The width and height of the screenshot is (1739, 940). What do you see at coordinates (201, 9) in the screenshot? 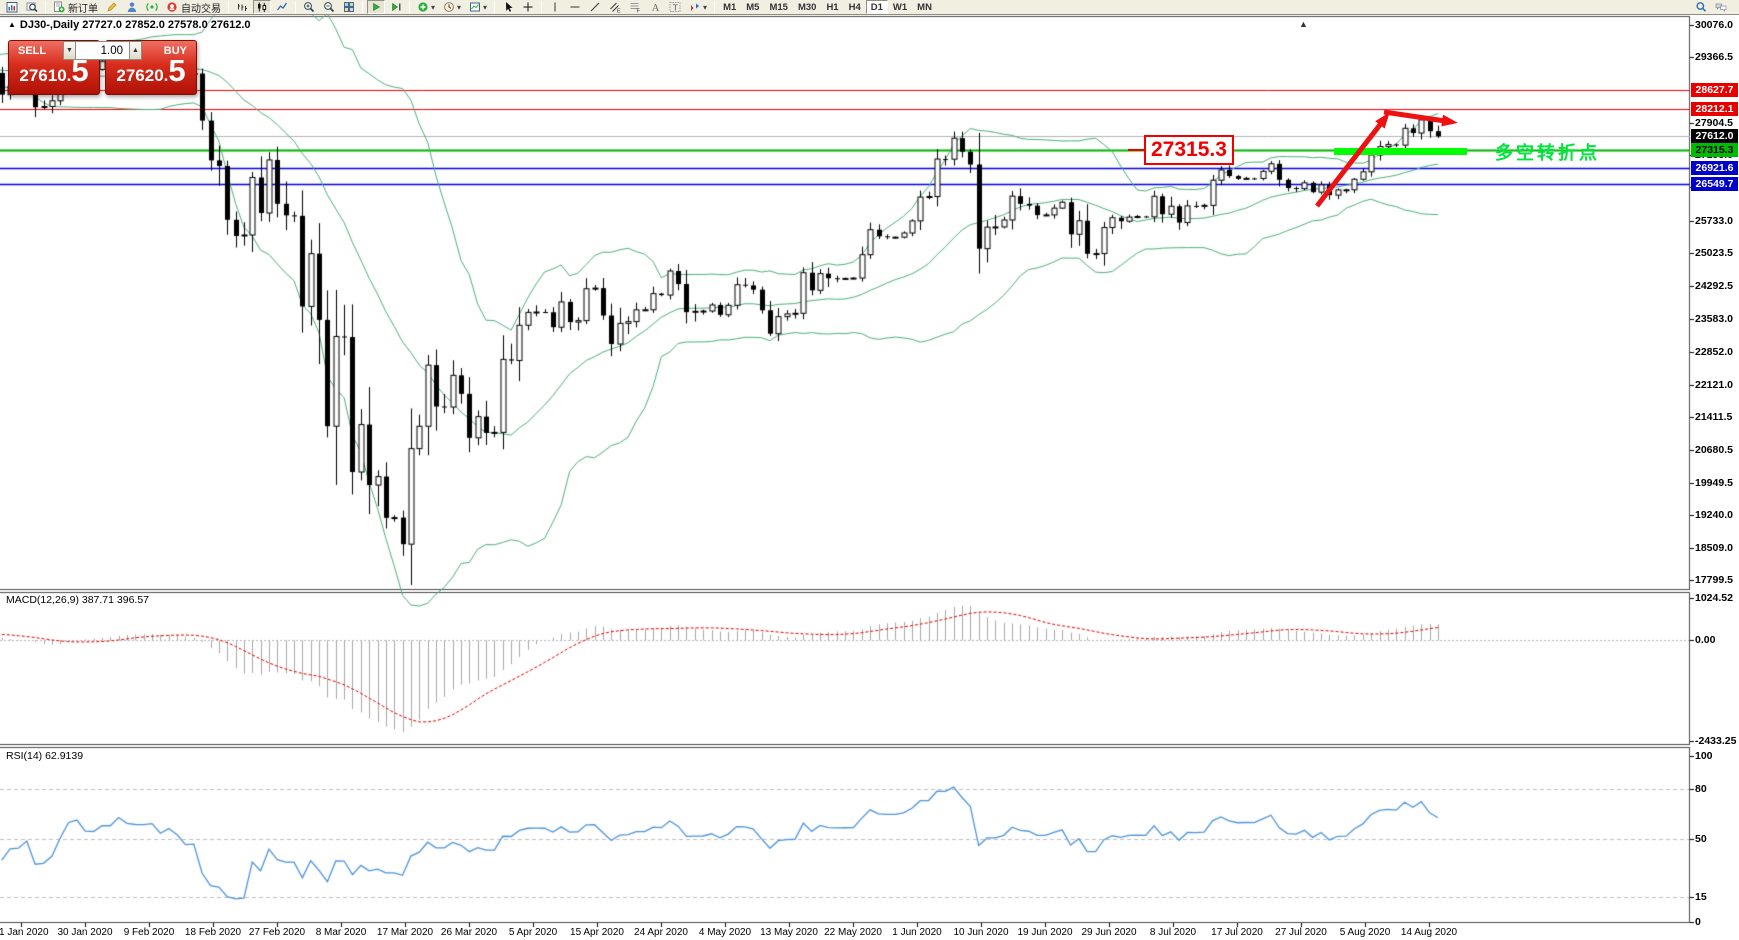
I see `autotrading-button-label: 自动交易` at bounding box center [201, 9].